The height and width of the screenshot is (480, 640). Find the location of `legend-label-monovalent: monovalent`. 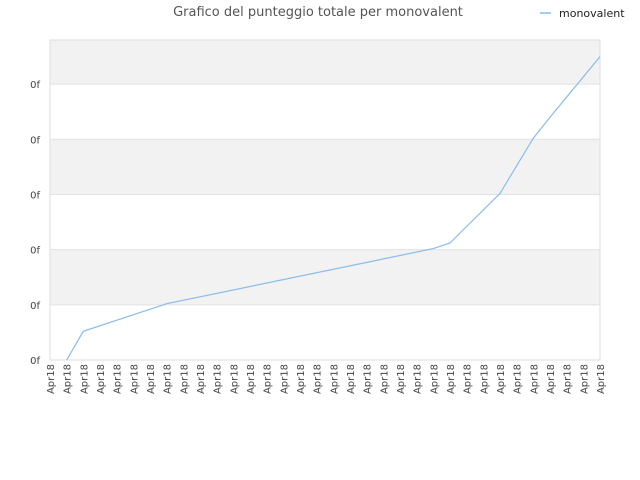

legend-label-monovalent: monovalent is located at coordinates (592, 13).